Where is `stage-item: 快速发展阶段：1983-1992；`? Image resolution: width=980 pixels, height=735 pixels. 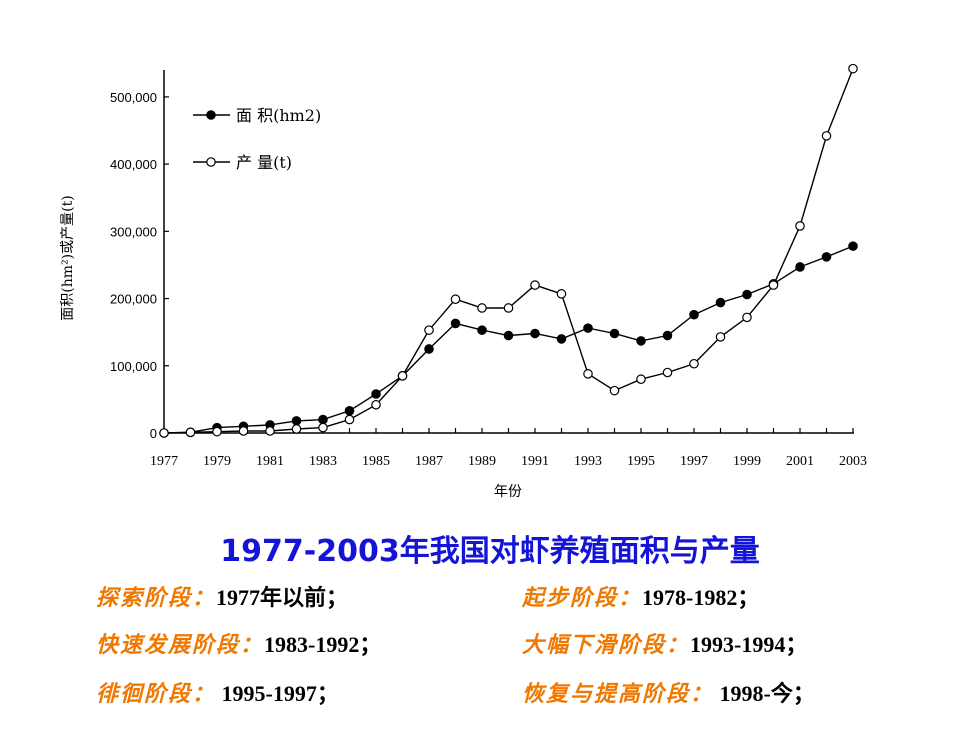
stage-item: 快速发展阶段：1983-1992； is located at coordinates (238, 643).